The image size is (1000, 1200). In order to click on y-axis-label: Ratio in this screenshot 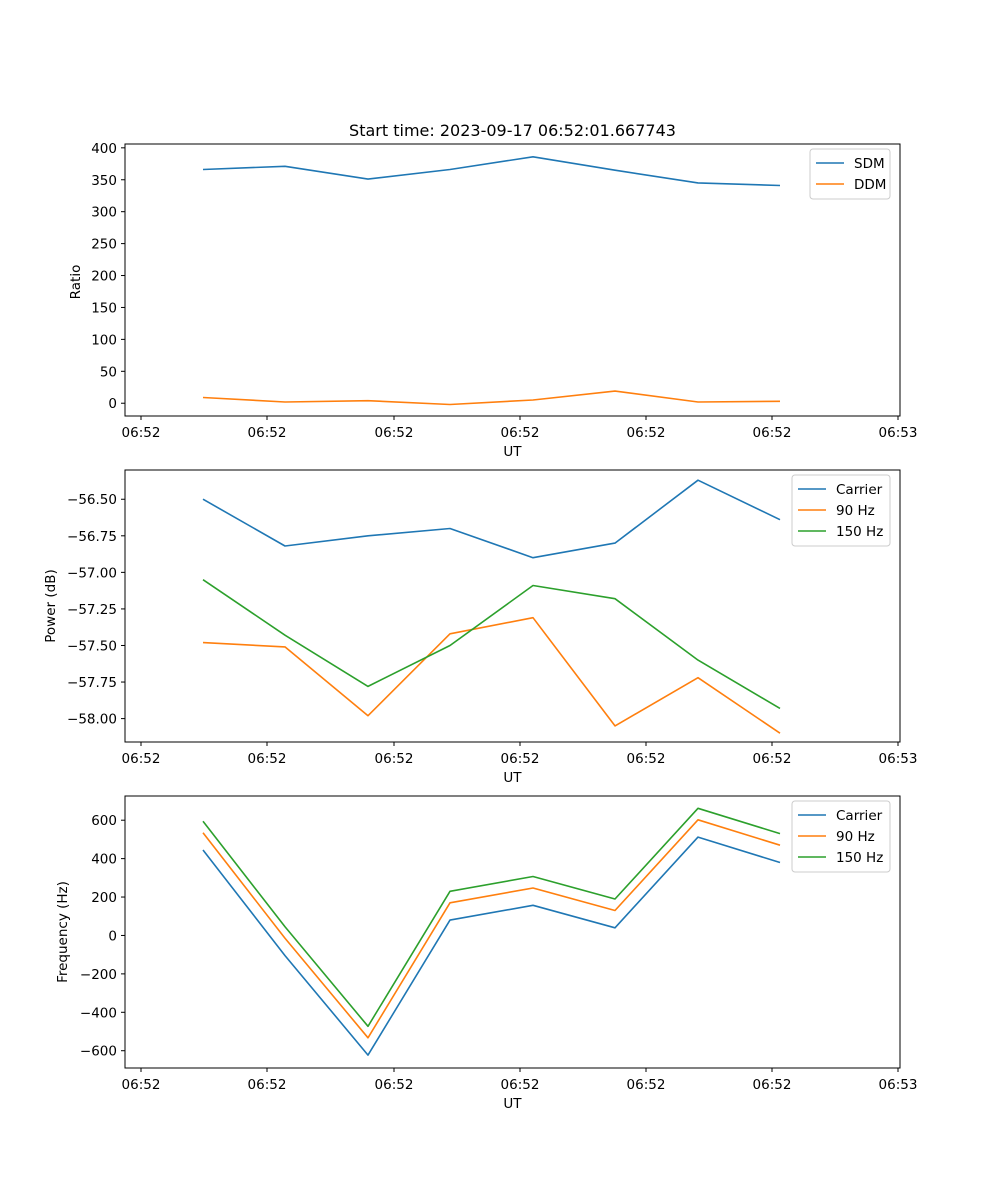, I will do `click(76, 282)`.